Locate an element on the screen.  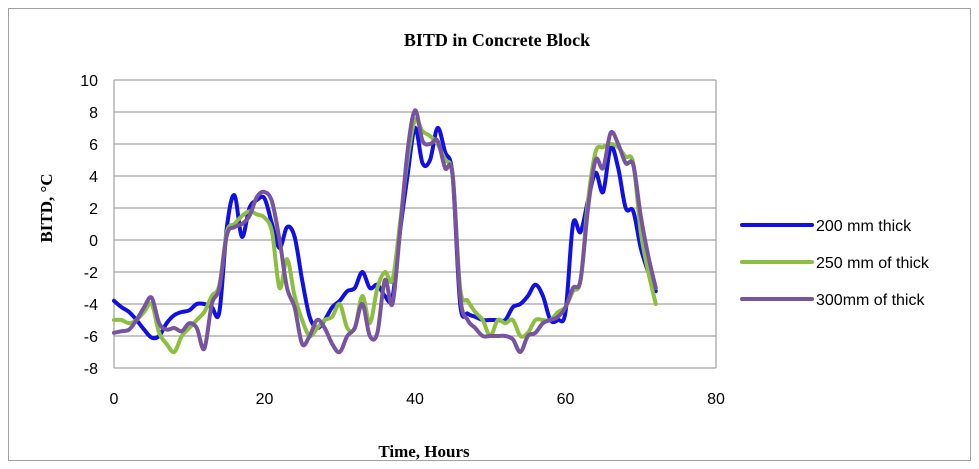
legend-label: 300mm of thick is located at coordinates (870, 300).